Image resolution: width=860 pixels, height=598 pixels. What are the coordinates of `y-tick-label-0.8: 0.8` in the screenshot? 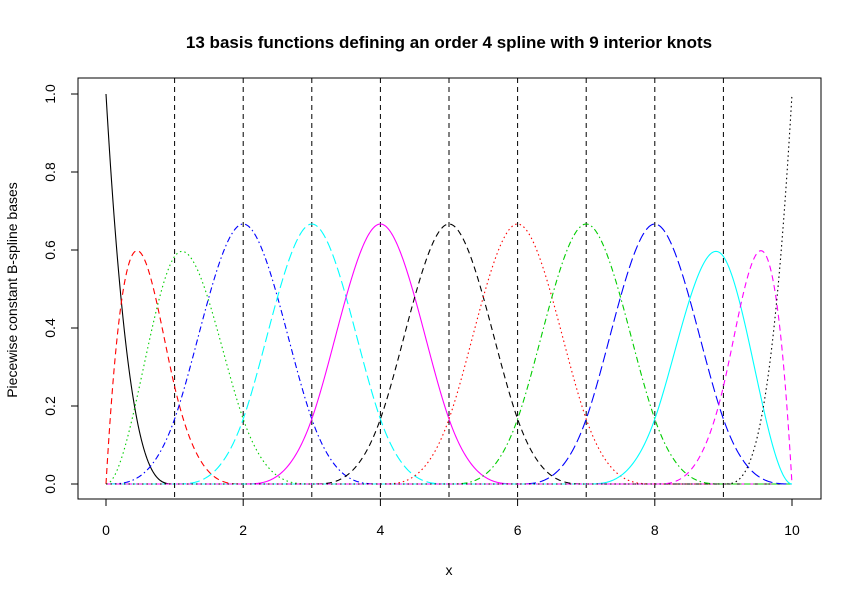 It's located at (50, 172).